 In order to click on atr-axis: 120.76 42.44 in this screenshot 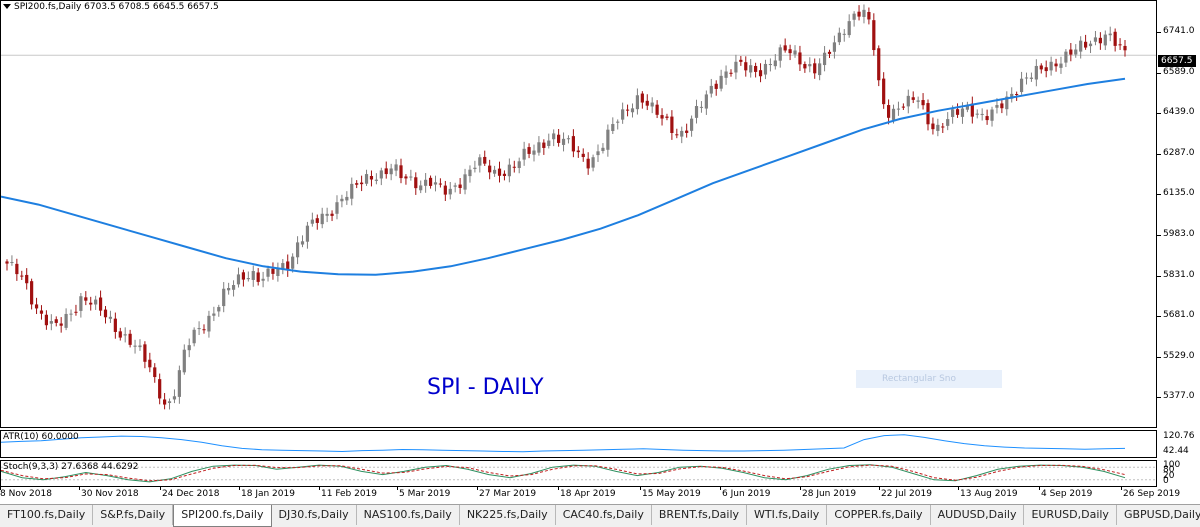, I will do `click(1178, 444)`.